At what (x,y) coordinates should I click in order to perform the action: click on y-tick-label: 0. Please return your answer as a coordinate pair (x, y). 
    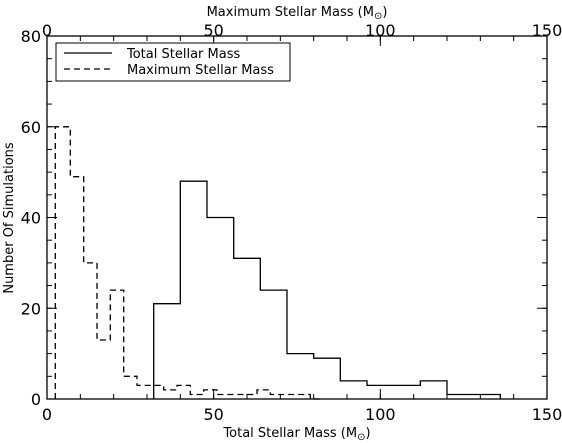
    Looking at the image, I should click on (36, 399).